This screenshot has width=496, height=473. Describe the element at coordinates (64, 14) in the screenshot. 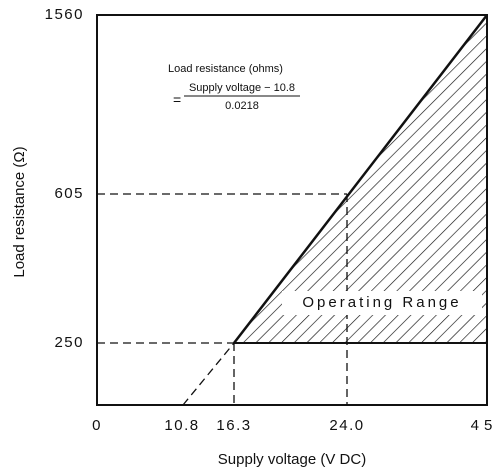

I see `y-tick-label: 1560` at that location.